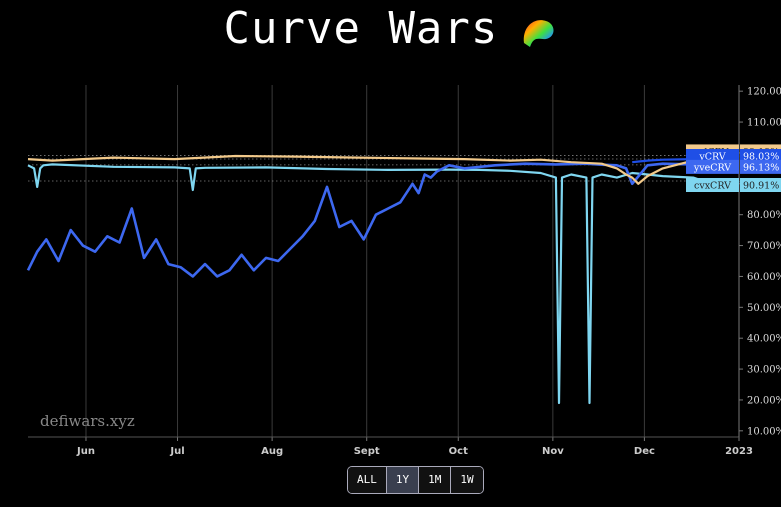 This screenshot has height=507, width=781. What do you see at coordinates (458, 451) in the screenshot?
I see `x-tick-label: Oct` at bounding box center [458, 451].